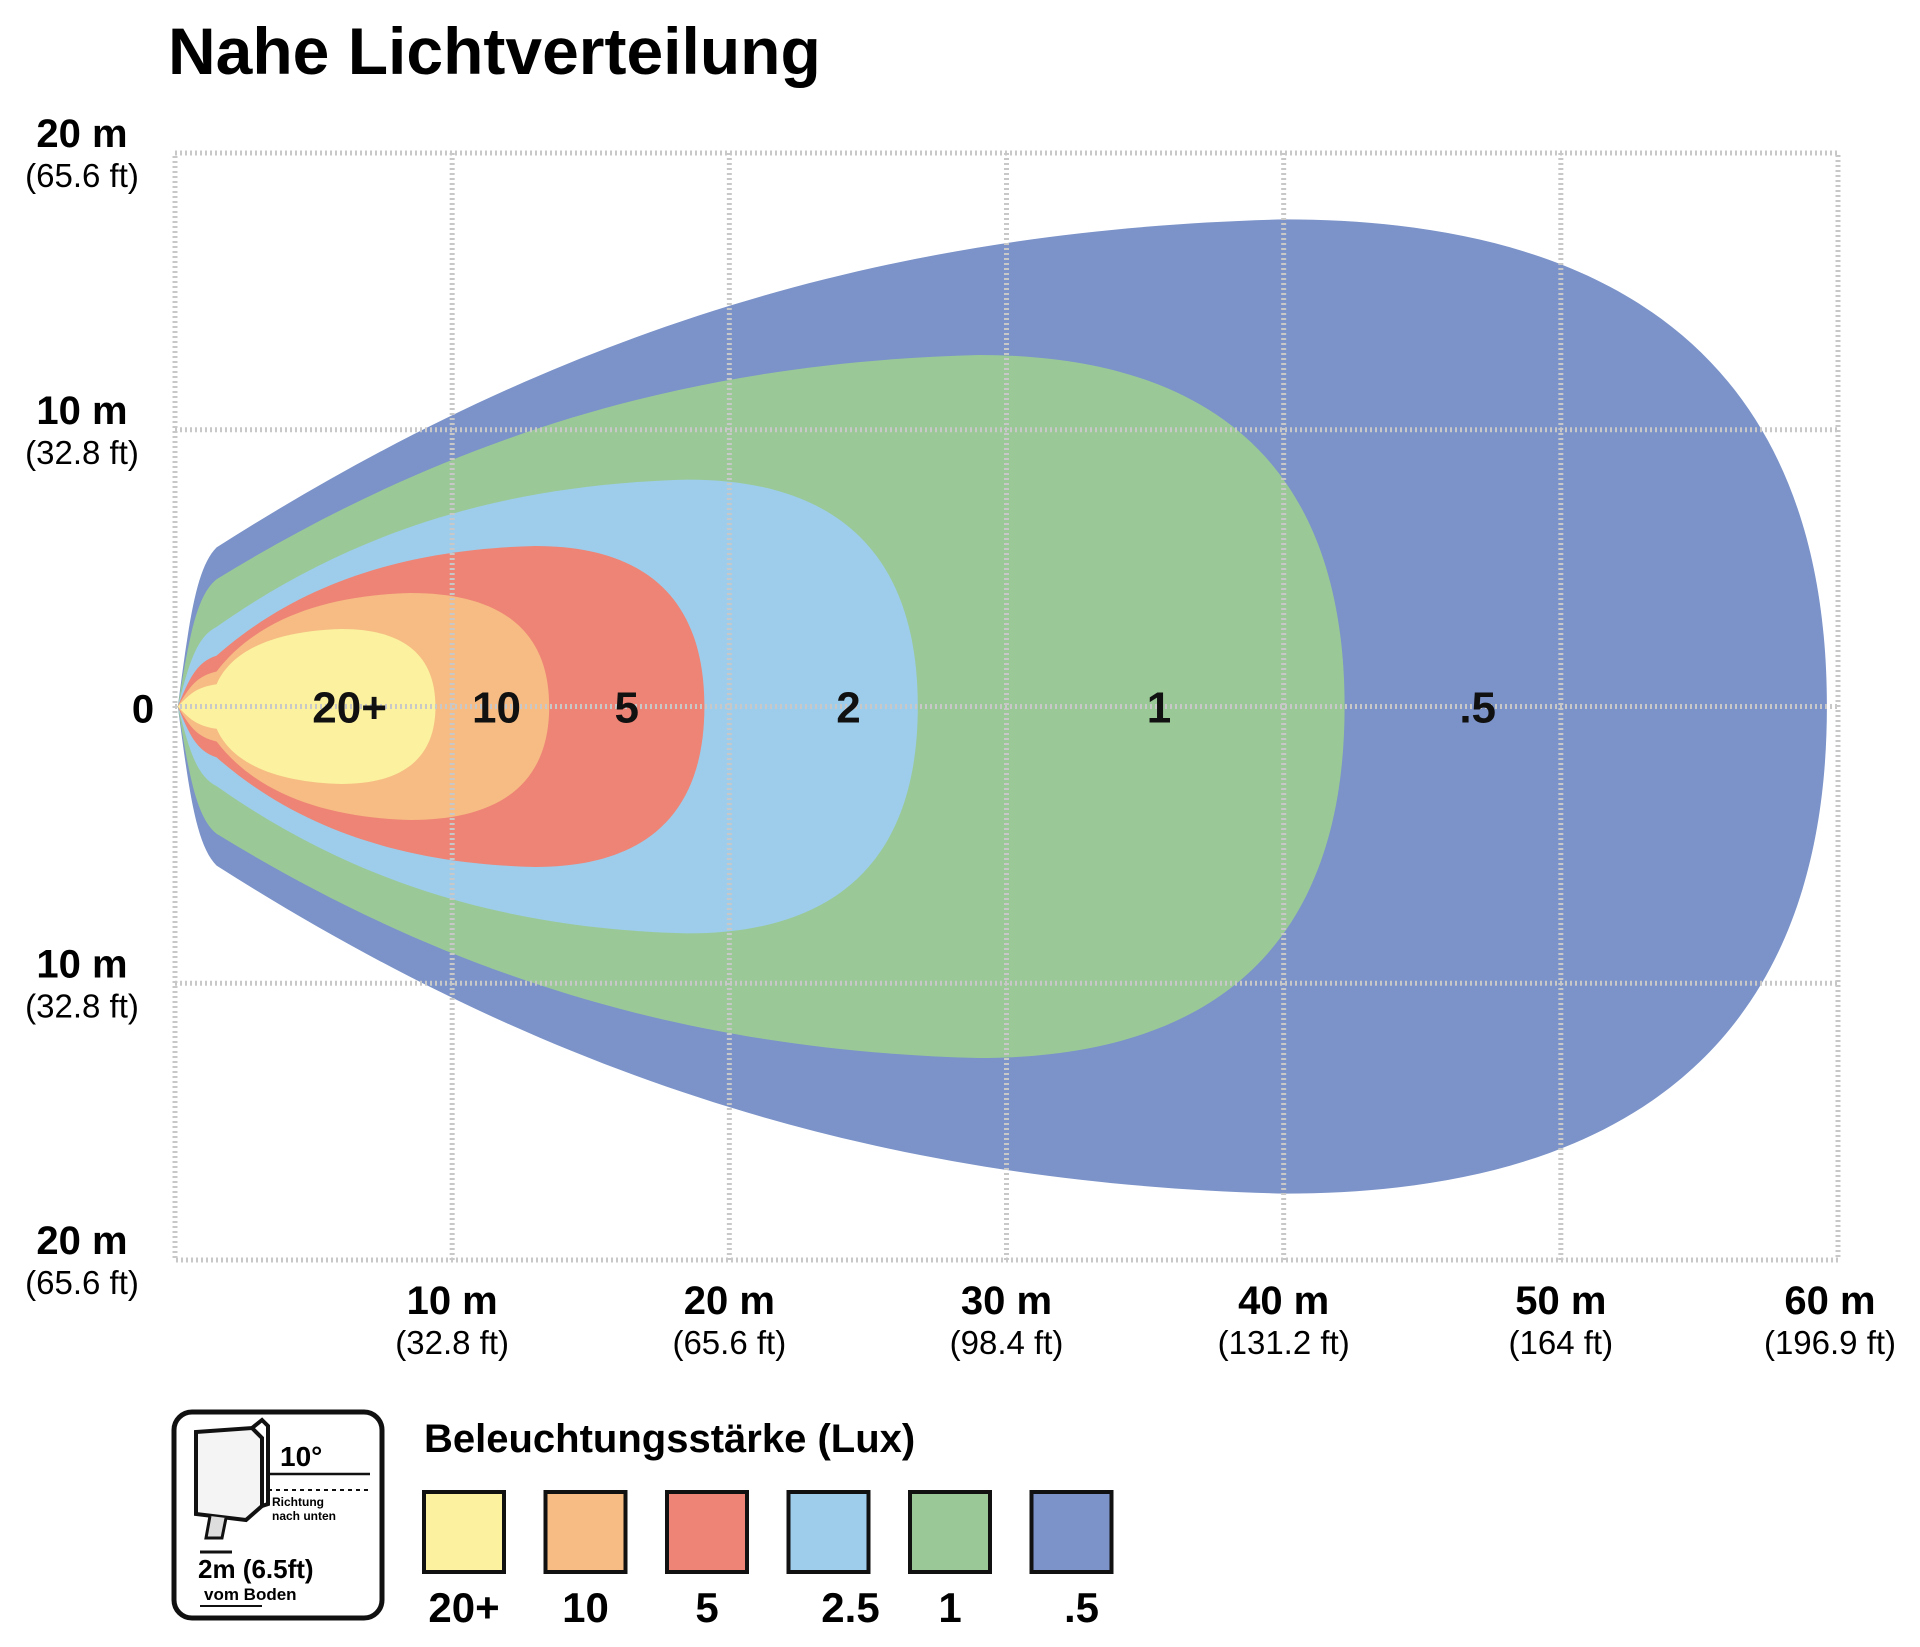  I want to click on zone-label: 5, so click(627, 708).